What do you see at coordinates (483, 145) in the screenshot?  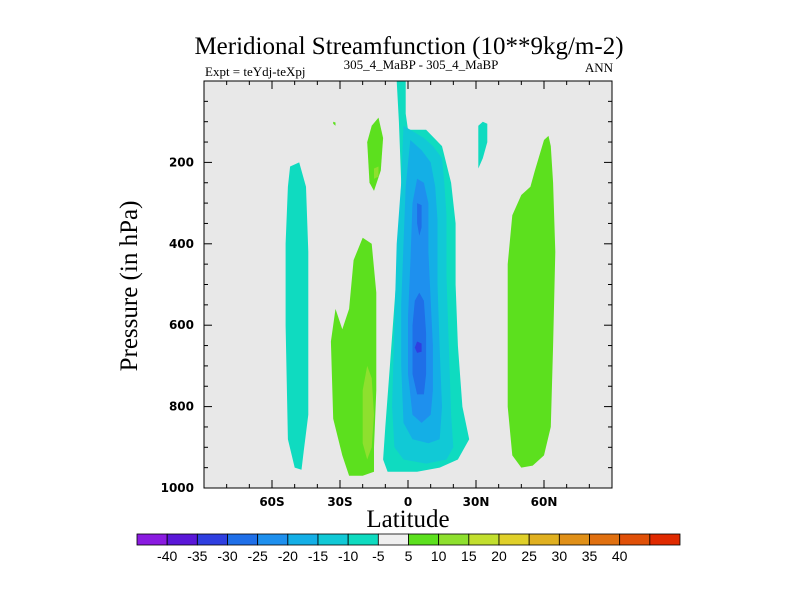 I see `contour-nh-upper-cyan` at bounding box center [483, 145].